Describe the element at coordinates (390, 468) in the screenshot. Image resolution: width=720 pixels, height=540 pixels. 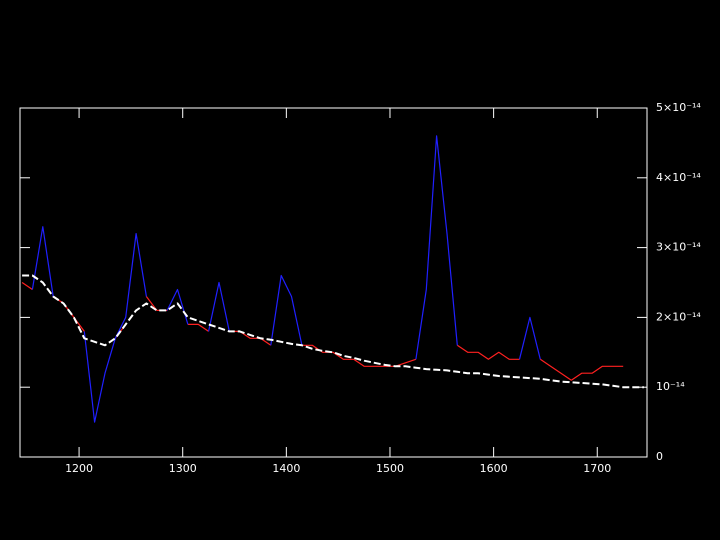
I see `x-tick-label: 1500` at that location.